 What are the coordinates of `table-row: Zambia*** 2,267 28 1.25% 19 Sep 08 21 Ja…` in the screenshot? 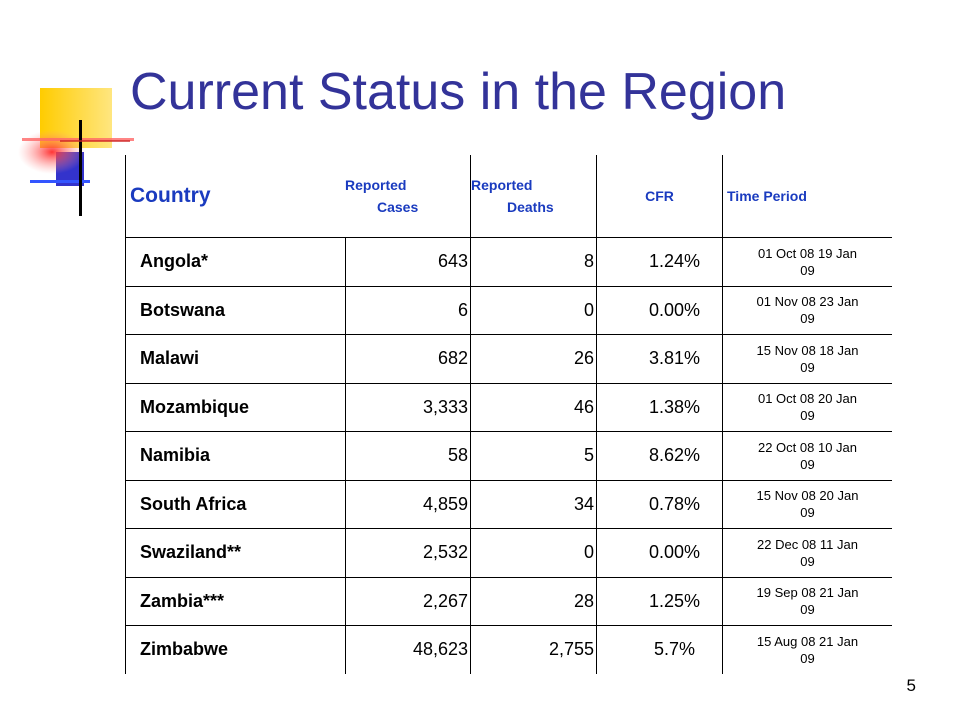 It's located at (508, 601).